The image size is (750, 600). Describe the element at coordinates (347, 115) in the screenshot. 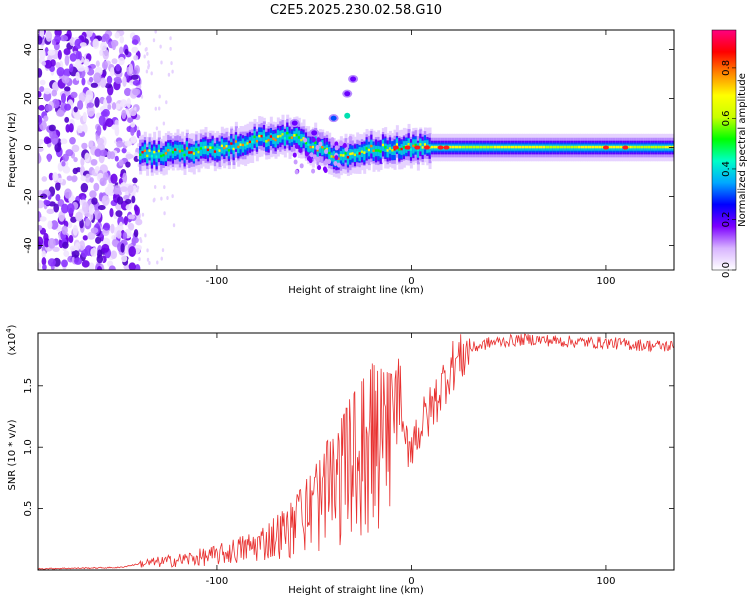

I see `branch-hot` at that location.